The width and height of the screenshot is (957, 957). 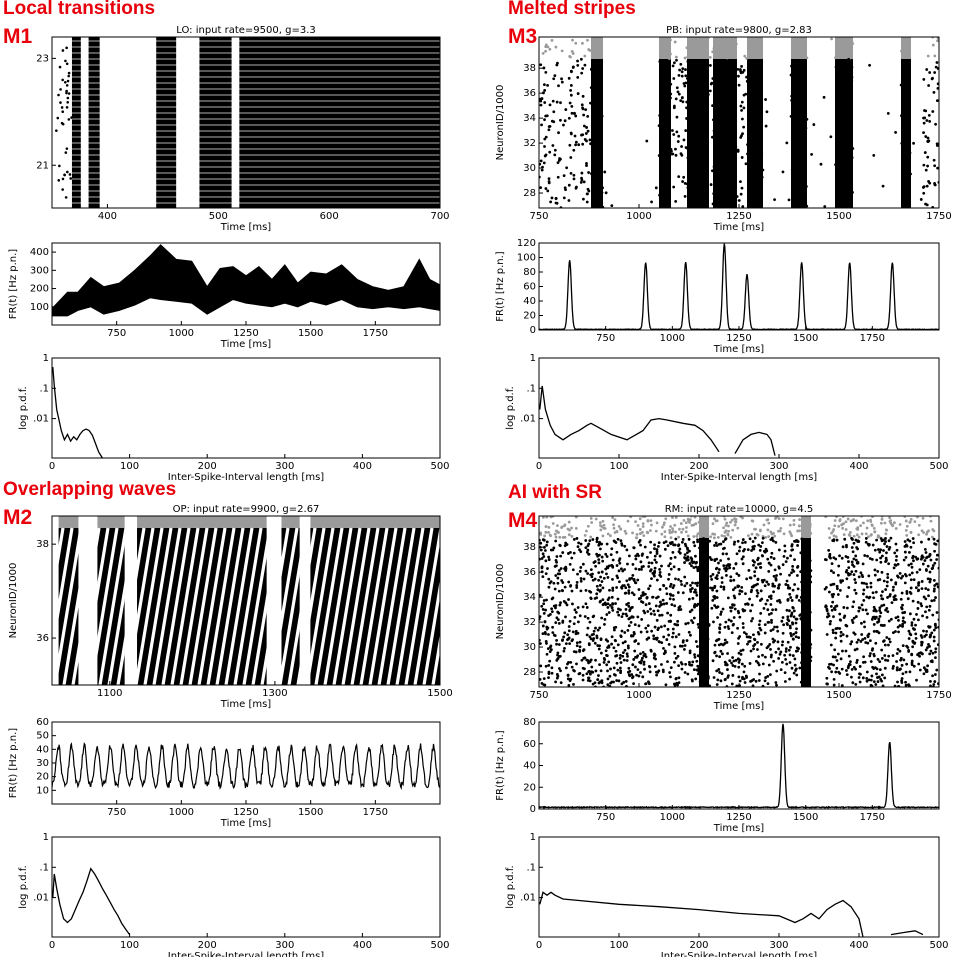 What do you see at coordinates (739, 30) in the screenshot?
I see `m3-raster-title: PB: input rate=9800, g=2.83` at bounding box center [739, 30].